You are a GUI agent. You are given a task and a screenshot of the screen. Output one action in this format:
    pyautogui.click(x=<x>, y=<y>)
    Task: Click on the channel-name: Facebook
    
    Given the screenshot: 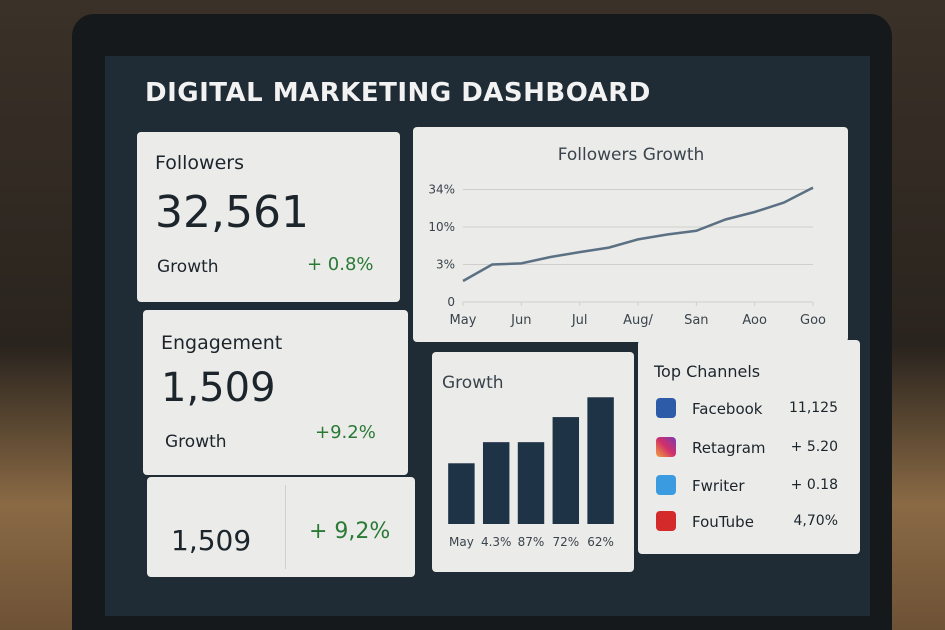 What is the action you would take?
    pyautogui.click(x=727, y=409)
    